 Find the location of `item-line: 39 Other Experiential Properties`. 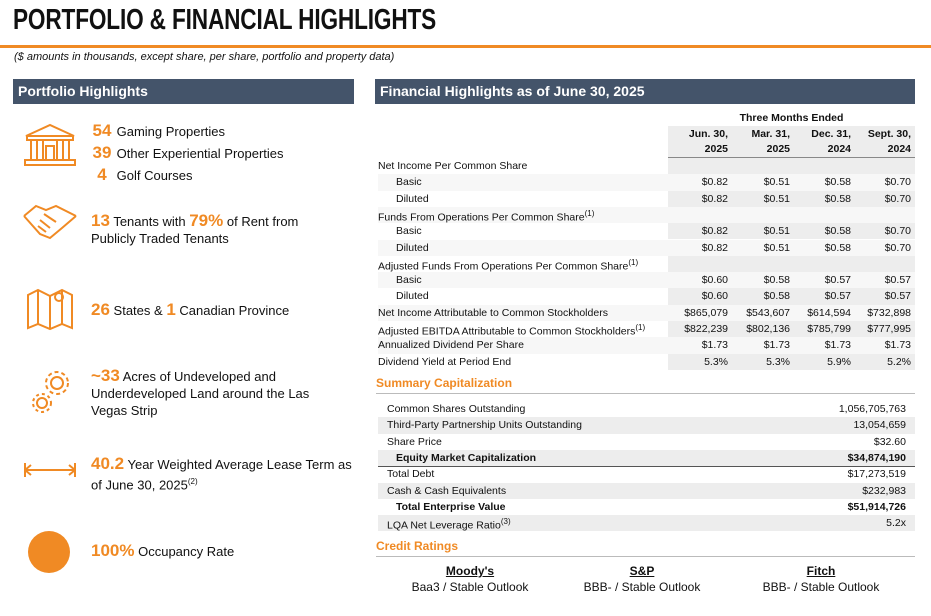

item-line: 39 Other Experiential Properties is located at coordinates (221, 155).